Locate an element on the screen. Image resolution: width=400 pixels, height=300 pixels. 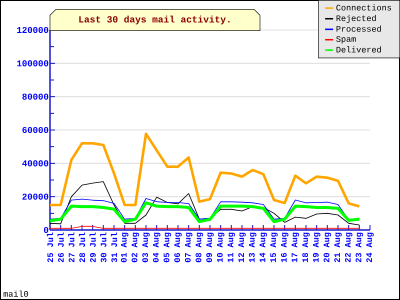
y-tick-label: 80000 is located at coordinates (35, 97).